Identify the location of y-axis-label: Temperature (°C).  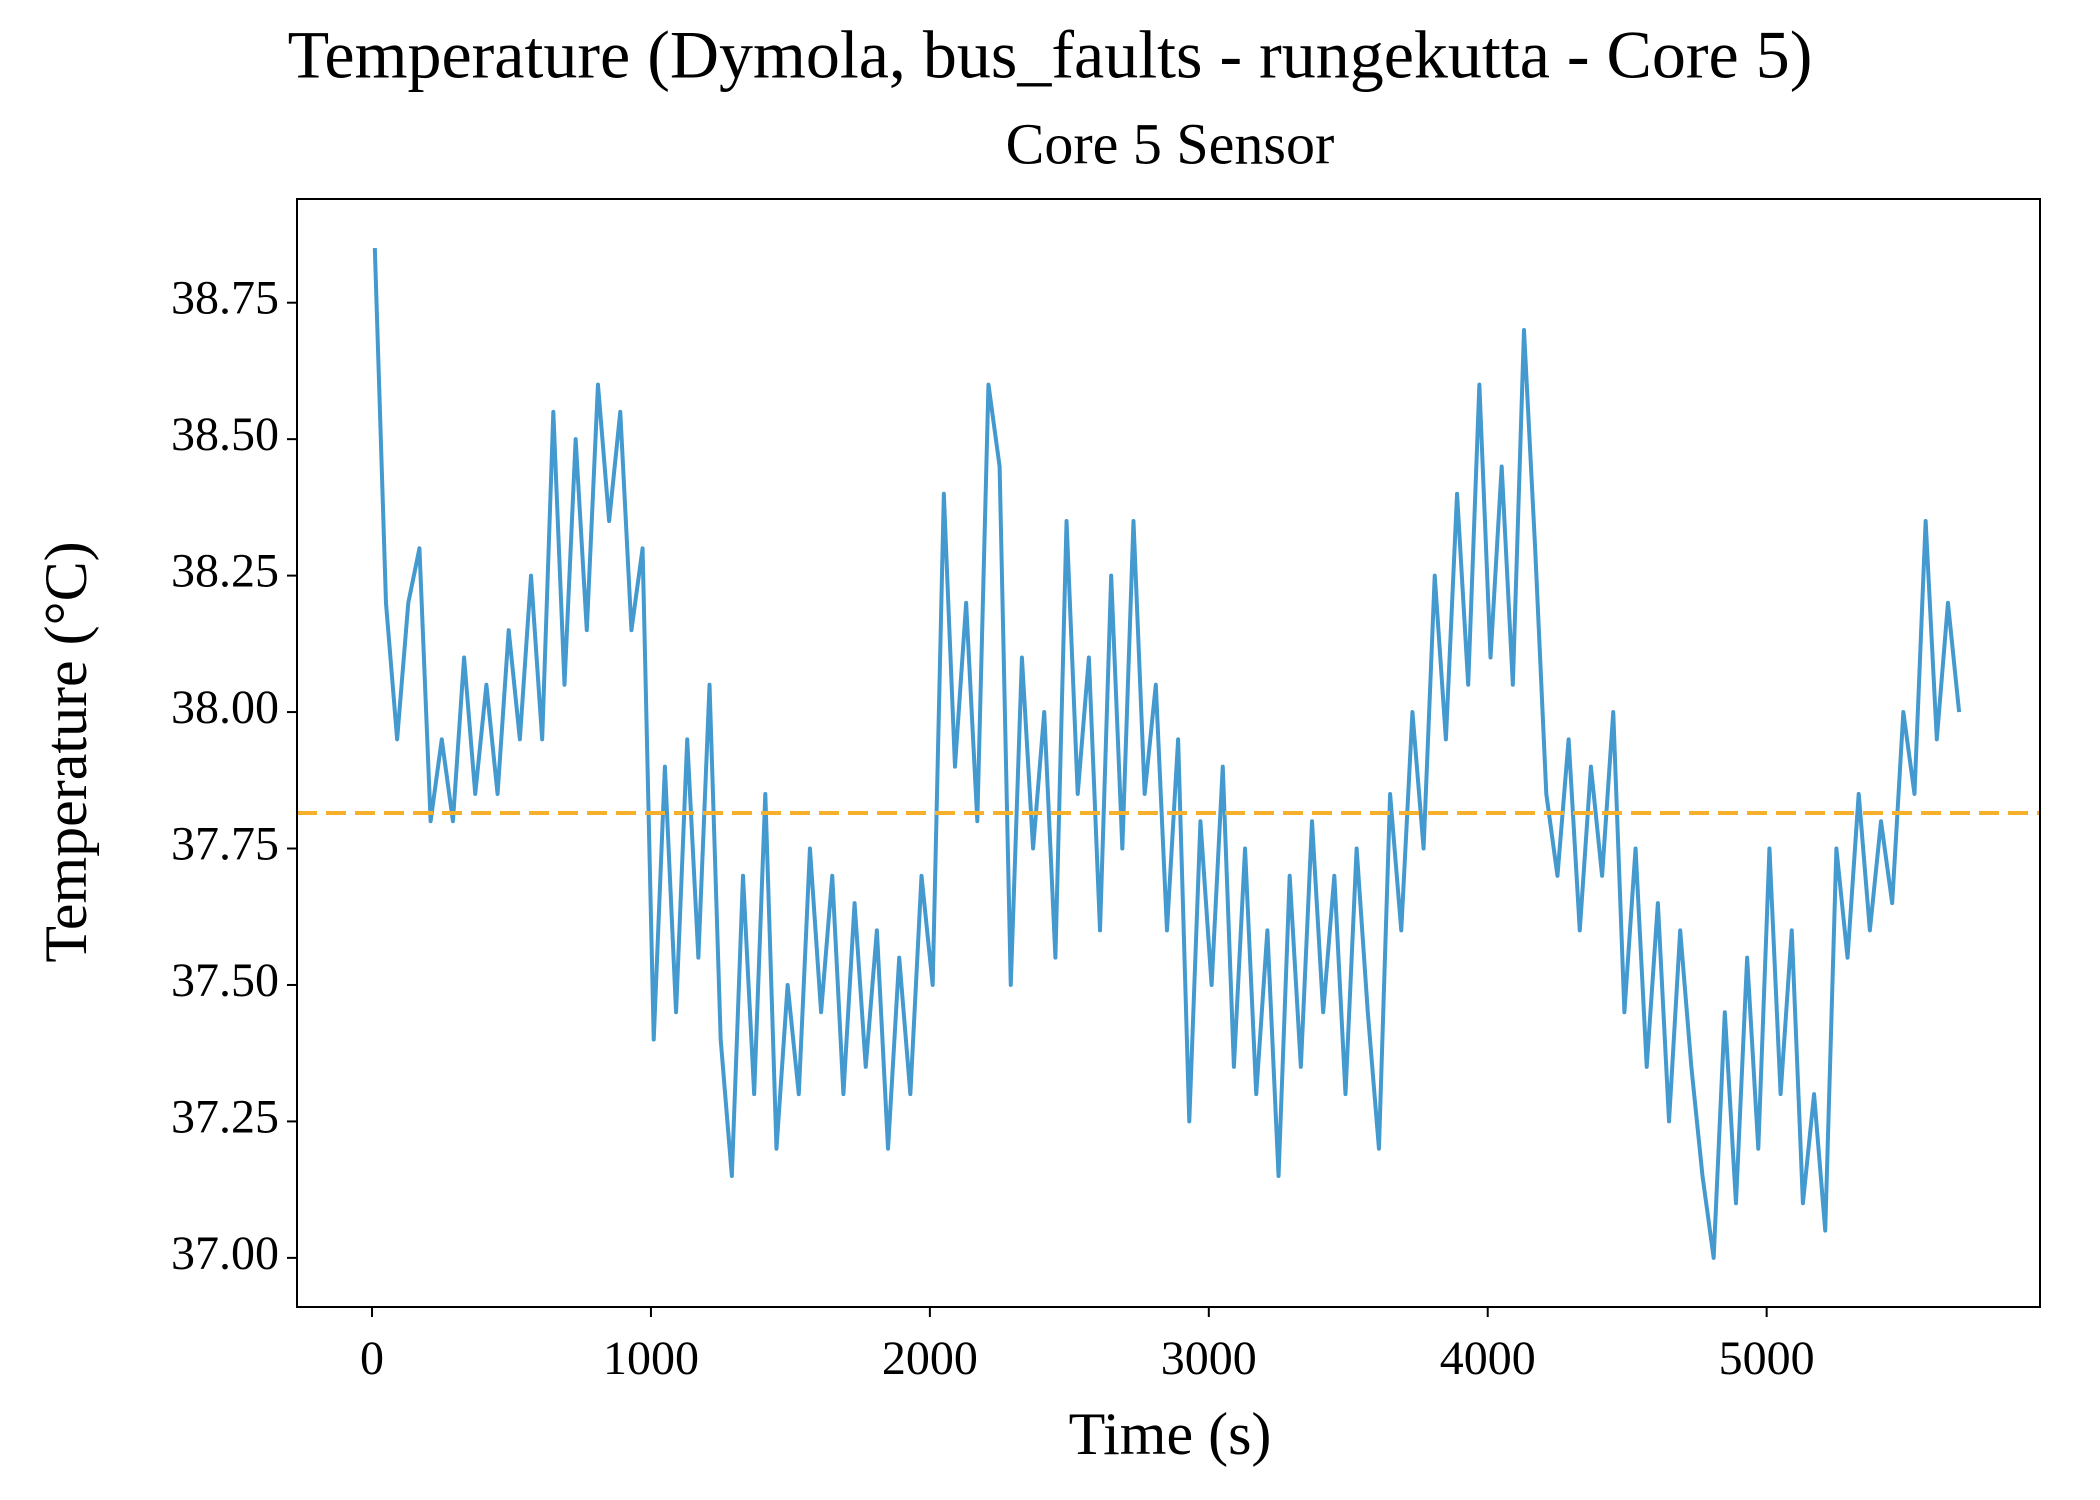
(66, 751).